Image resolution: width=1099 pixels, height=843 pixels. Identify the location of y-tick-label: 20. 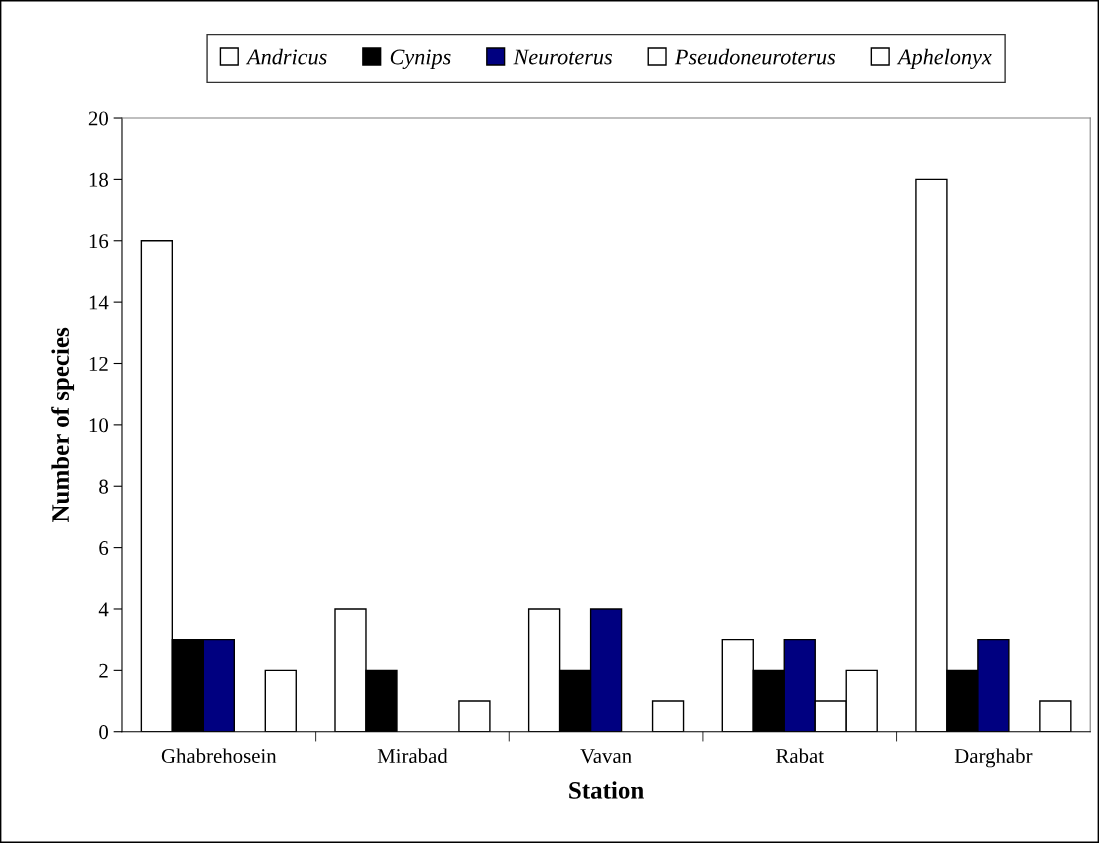
(98, 118).